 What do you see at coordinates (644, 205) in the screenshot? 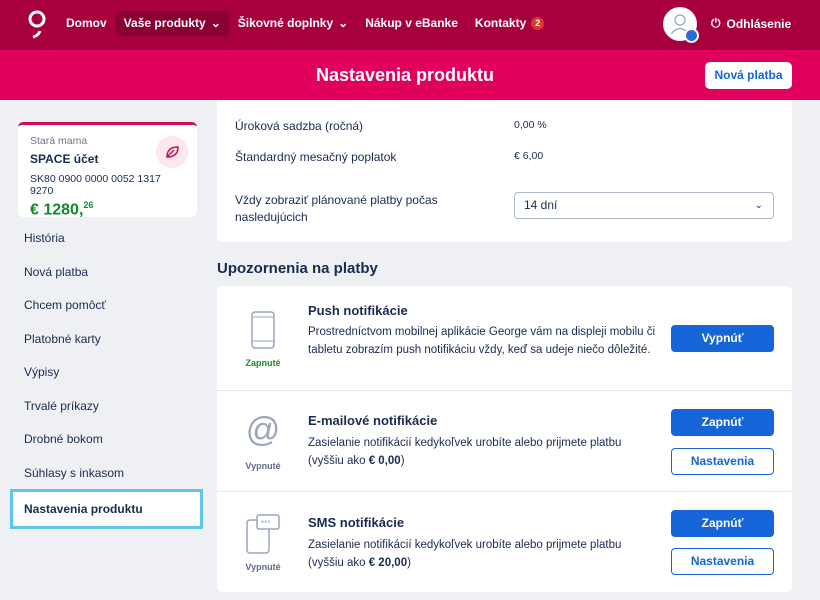
I see `planned-days-select: 14 dní ⌄` at bounding box center [644, 205].